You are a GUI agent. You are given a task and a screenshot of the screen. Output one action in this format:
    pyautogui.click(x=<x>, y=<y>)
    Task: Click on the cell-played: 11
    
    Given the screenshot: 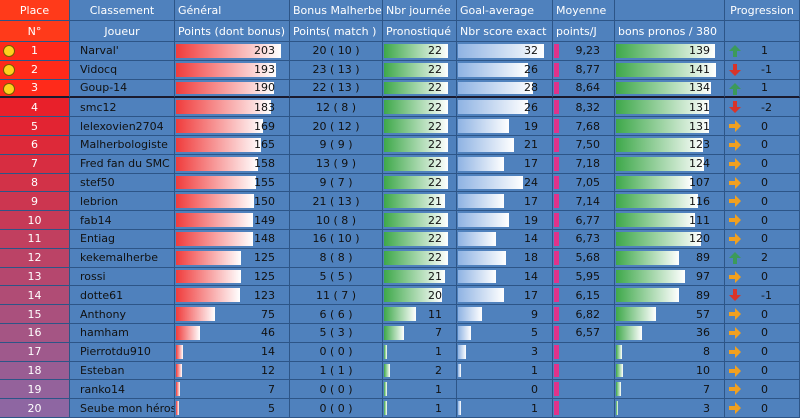 What is the action you would take?
    pyautogui.click(x=420, y=314)
    